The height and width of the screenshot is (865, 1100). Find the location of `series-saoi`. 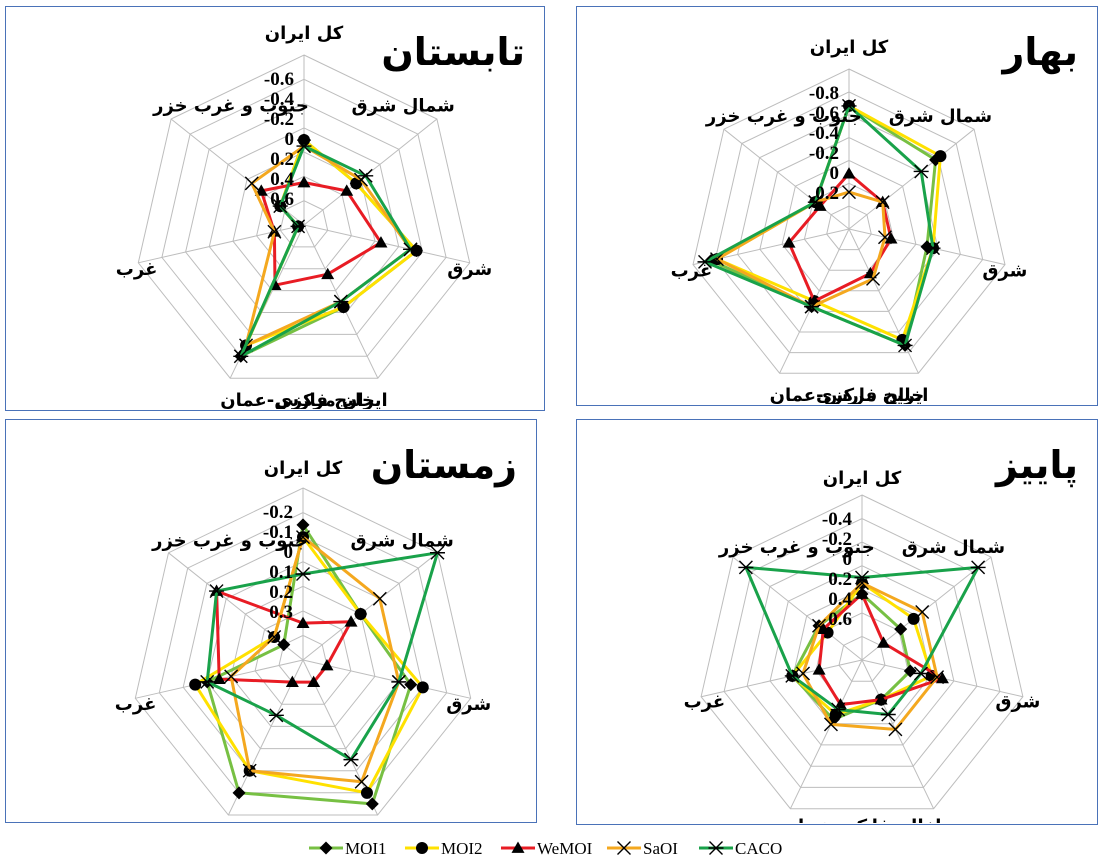

series-saoi is located at coordinates (870, 656).